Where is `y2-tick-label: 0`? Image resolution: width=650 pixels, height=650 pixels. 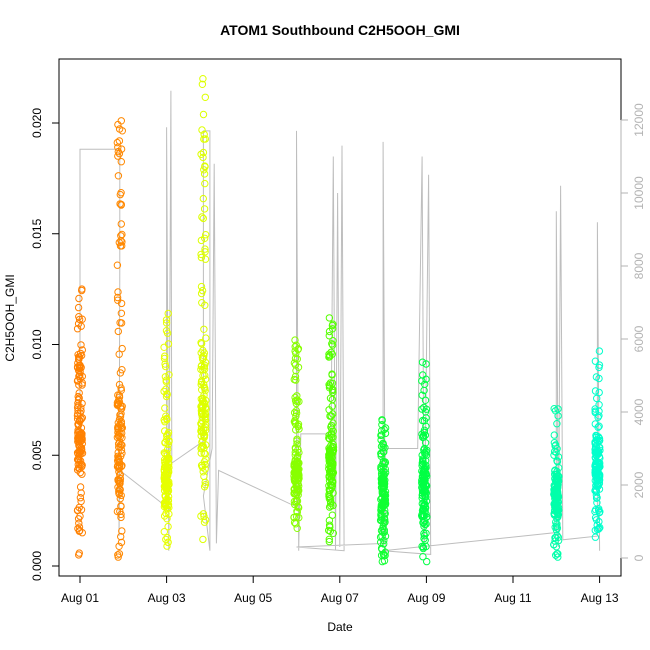
y2-tick-label: 0 is located at coordinates (639, 557).